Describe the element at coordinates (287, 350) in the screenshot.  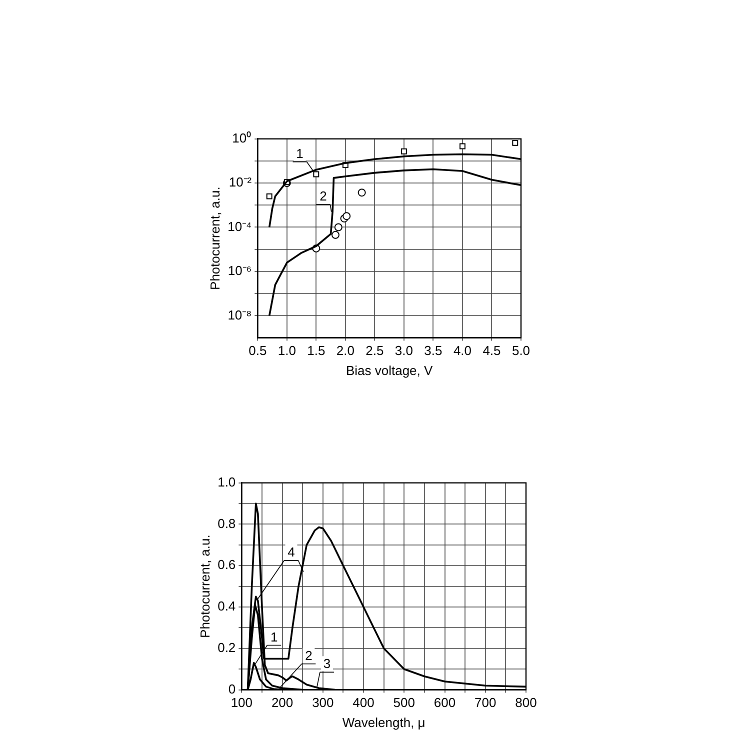
I see `x-tick-label: 1.0` at that location.